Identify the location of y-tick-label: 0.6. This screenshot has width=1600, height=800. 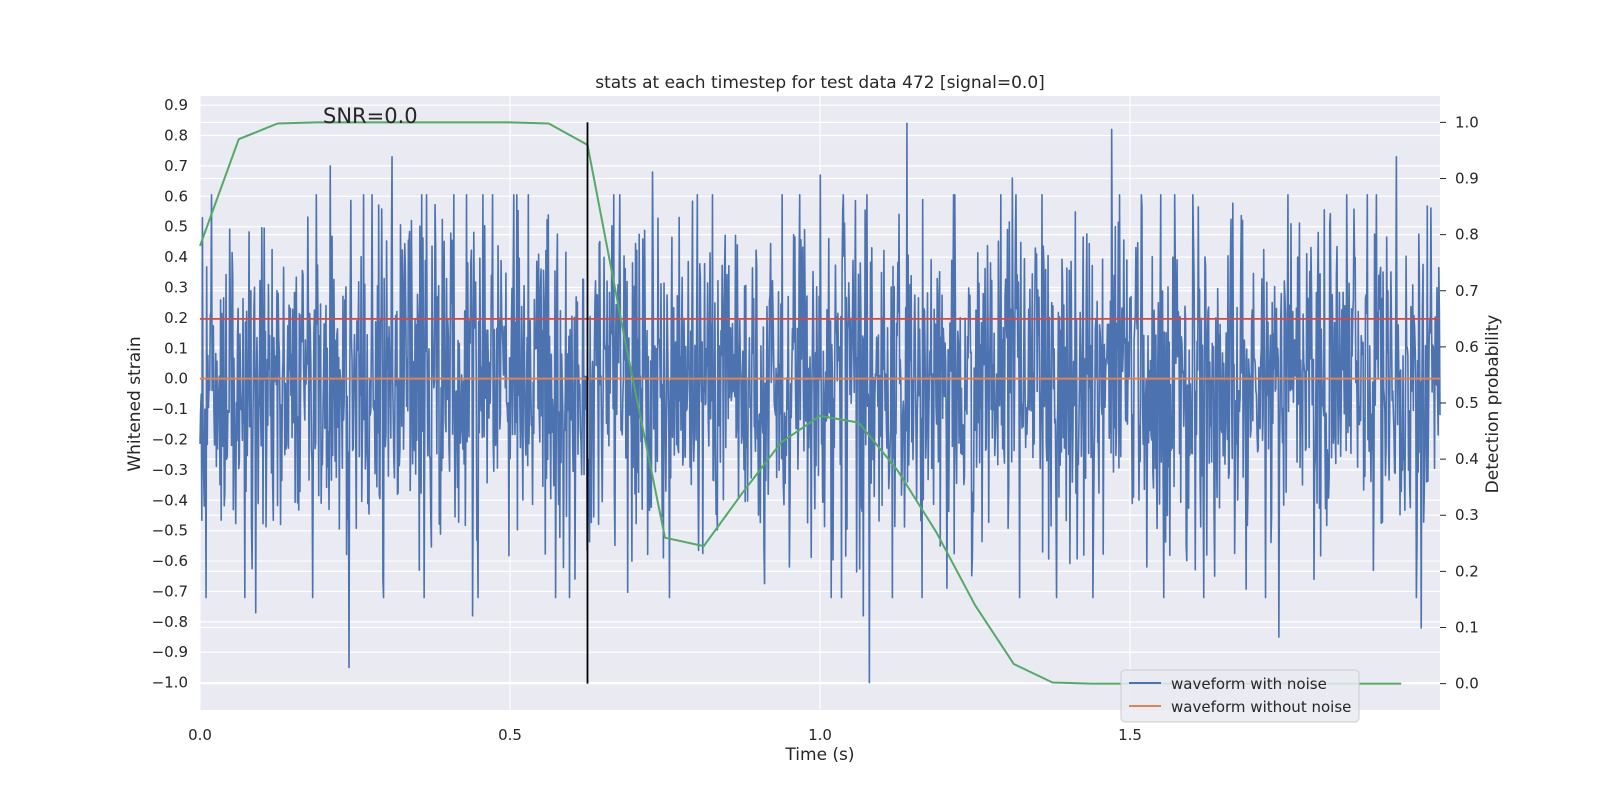
(176, 196).